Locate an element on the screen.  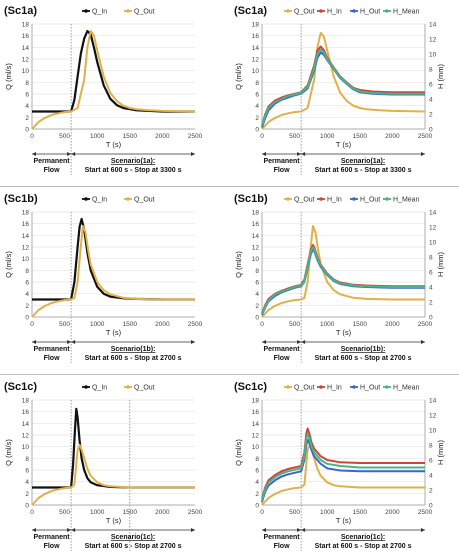
y2-tick-label: 4 is located at coordinates (431, 100).